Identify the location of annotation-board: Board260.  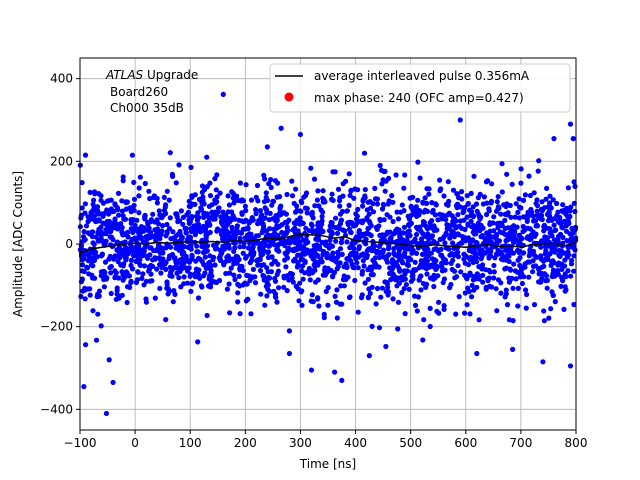
(139, 92).